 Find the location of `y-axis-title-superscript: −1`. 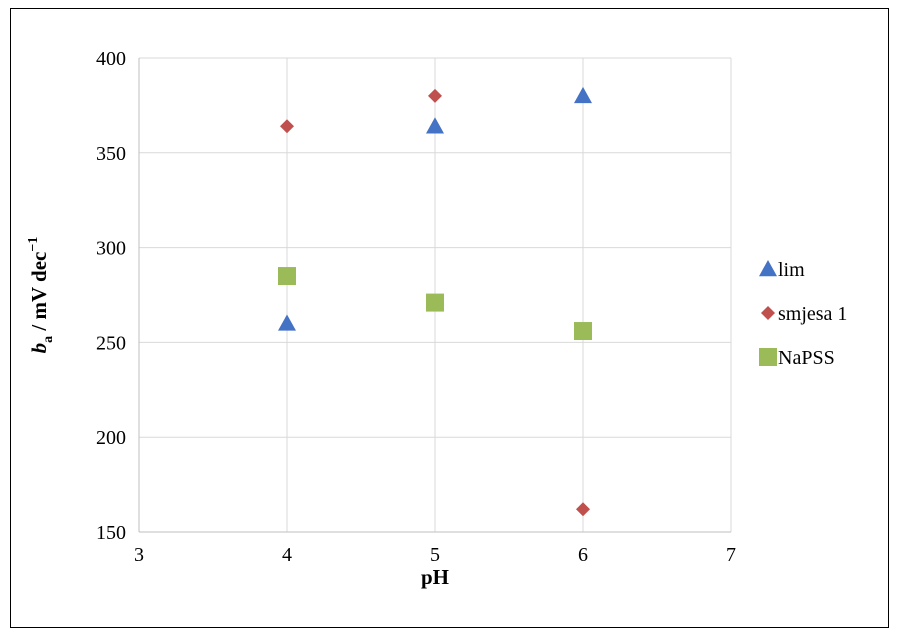

y-axis-title-superscript: −1 is located at coordinates (33, 244).